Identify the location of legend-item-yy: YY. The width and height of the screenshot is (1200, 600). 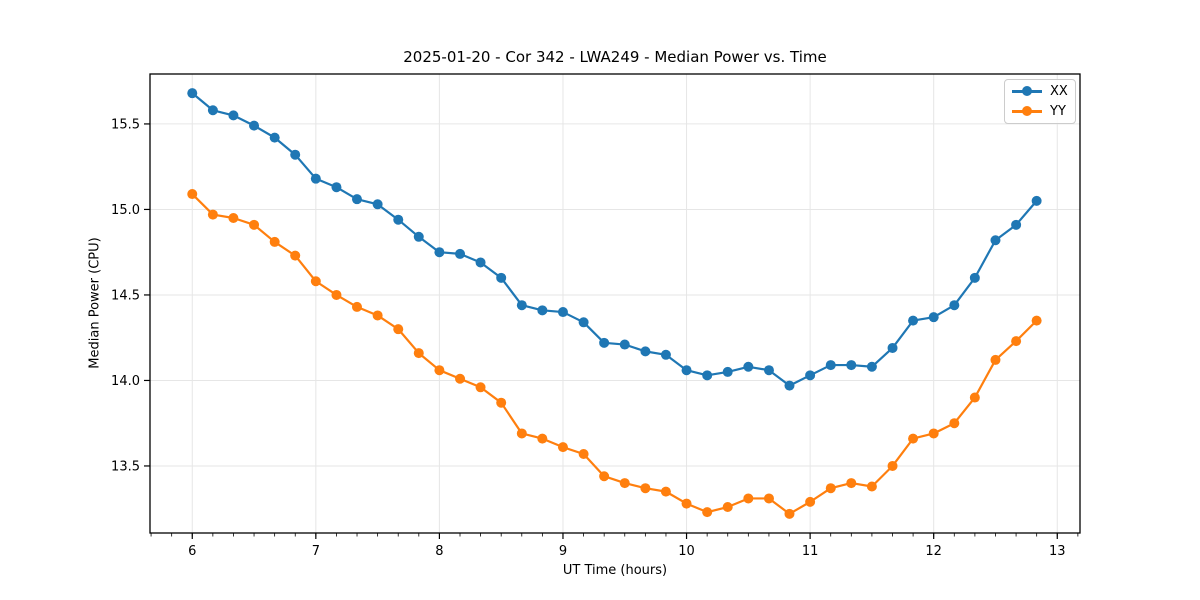
(1039, 111).